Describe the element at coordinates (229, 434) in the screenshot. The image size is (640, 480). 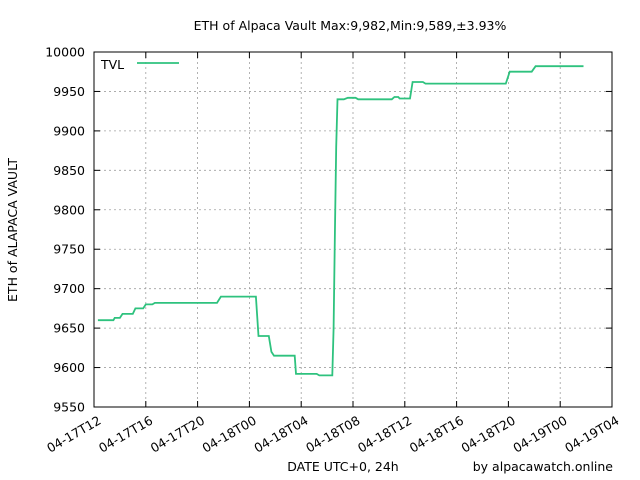
I see `x-tick-label: 04-18T00` at that location.